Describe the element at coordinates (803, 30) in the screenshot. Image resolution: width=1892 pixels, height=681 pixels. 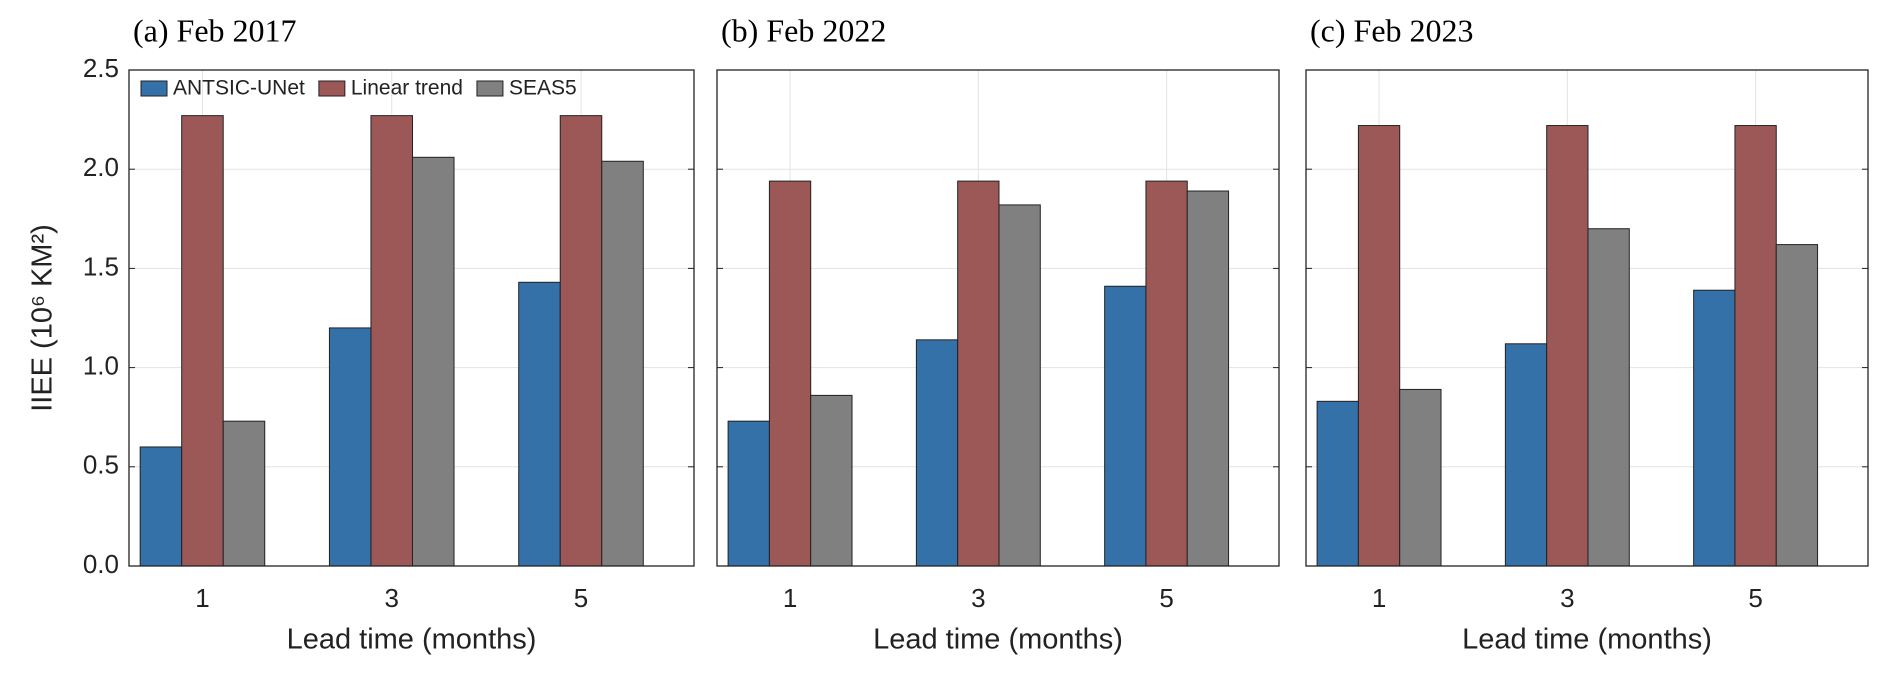
I see `chart-title: (b) Feb 2022` at that location.